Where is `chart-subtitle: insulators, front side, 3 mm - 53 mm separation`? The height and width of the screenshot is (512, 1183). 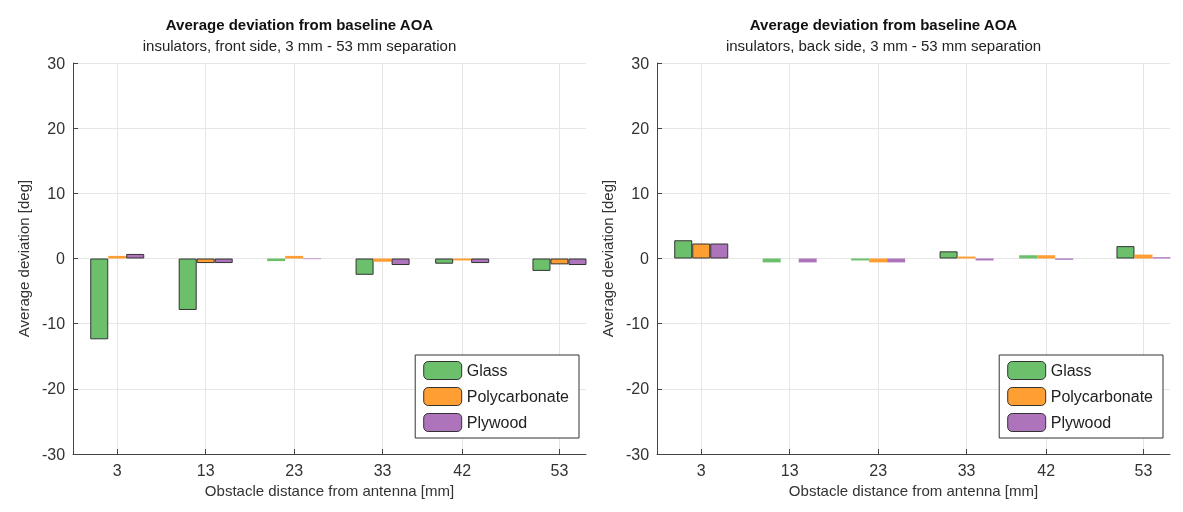
chart-subtitle: insulators, front side, 3 mm - 53 mm separation is located at coordinates (299, 45).